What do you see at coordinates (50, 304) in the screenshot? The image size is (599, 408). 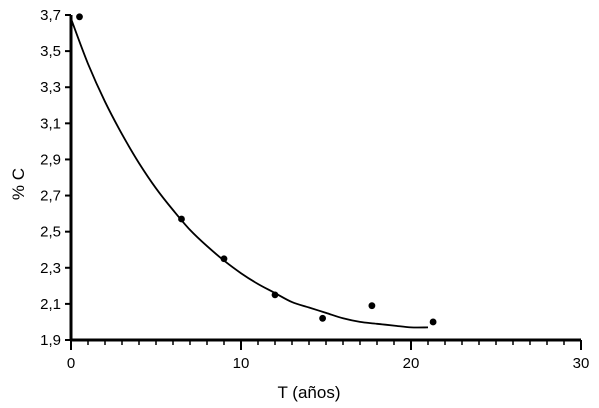 I see `y-tick-label: 2,1` at bounding box center [50, 304].